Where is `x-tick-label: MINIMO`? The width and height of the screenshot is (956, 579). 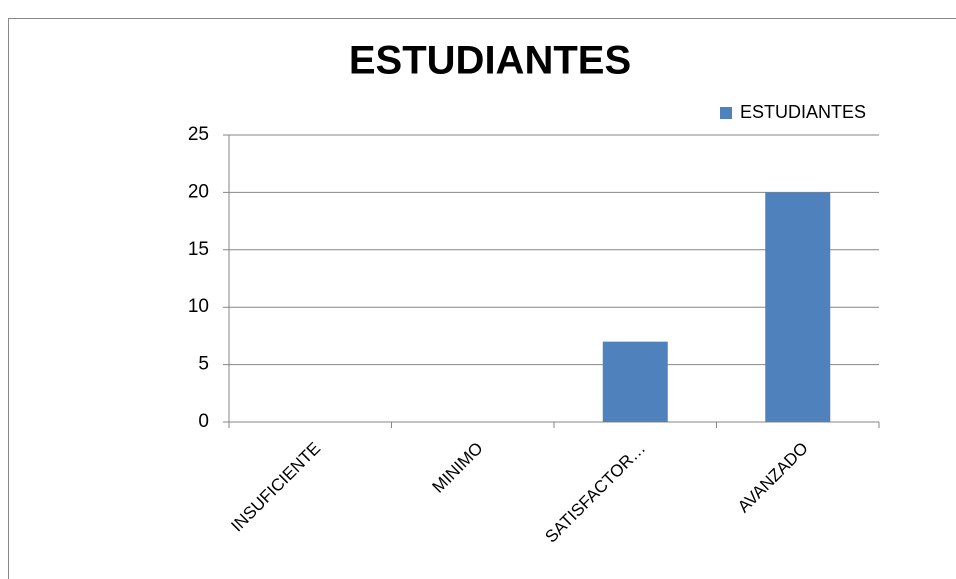
x-tick-label: MINIMO is located at coordinates (458, 468).